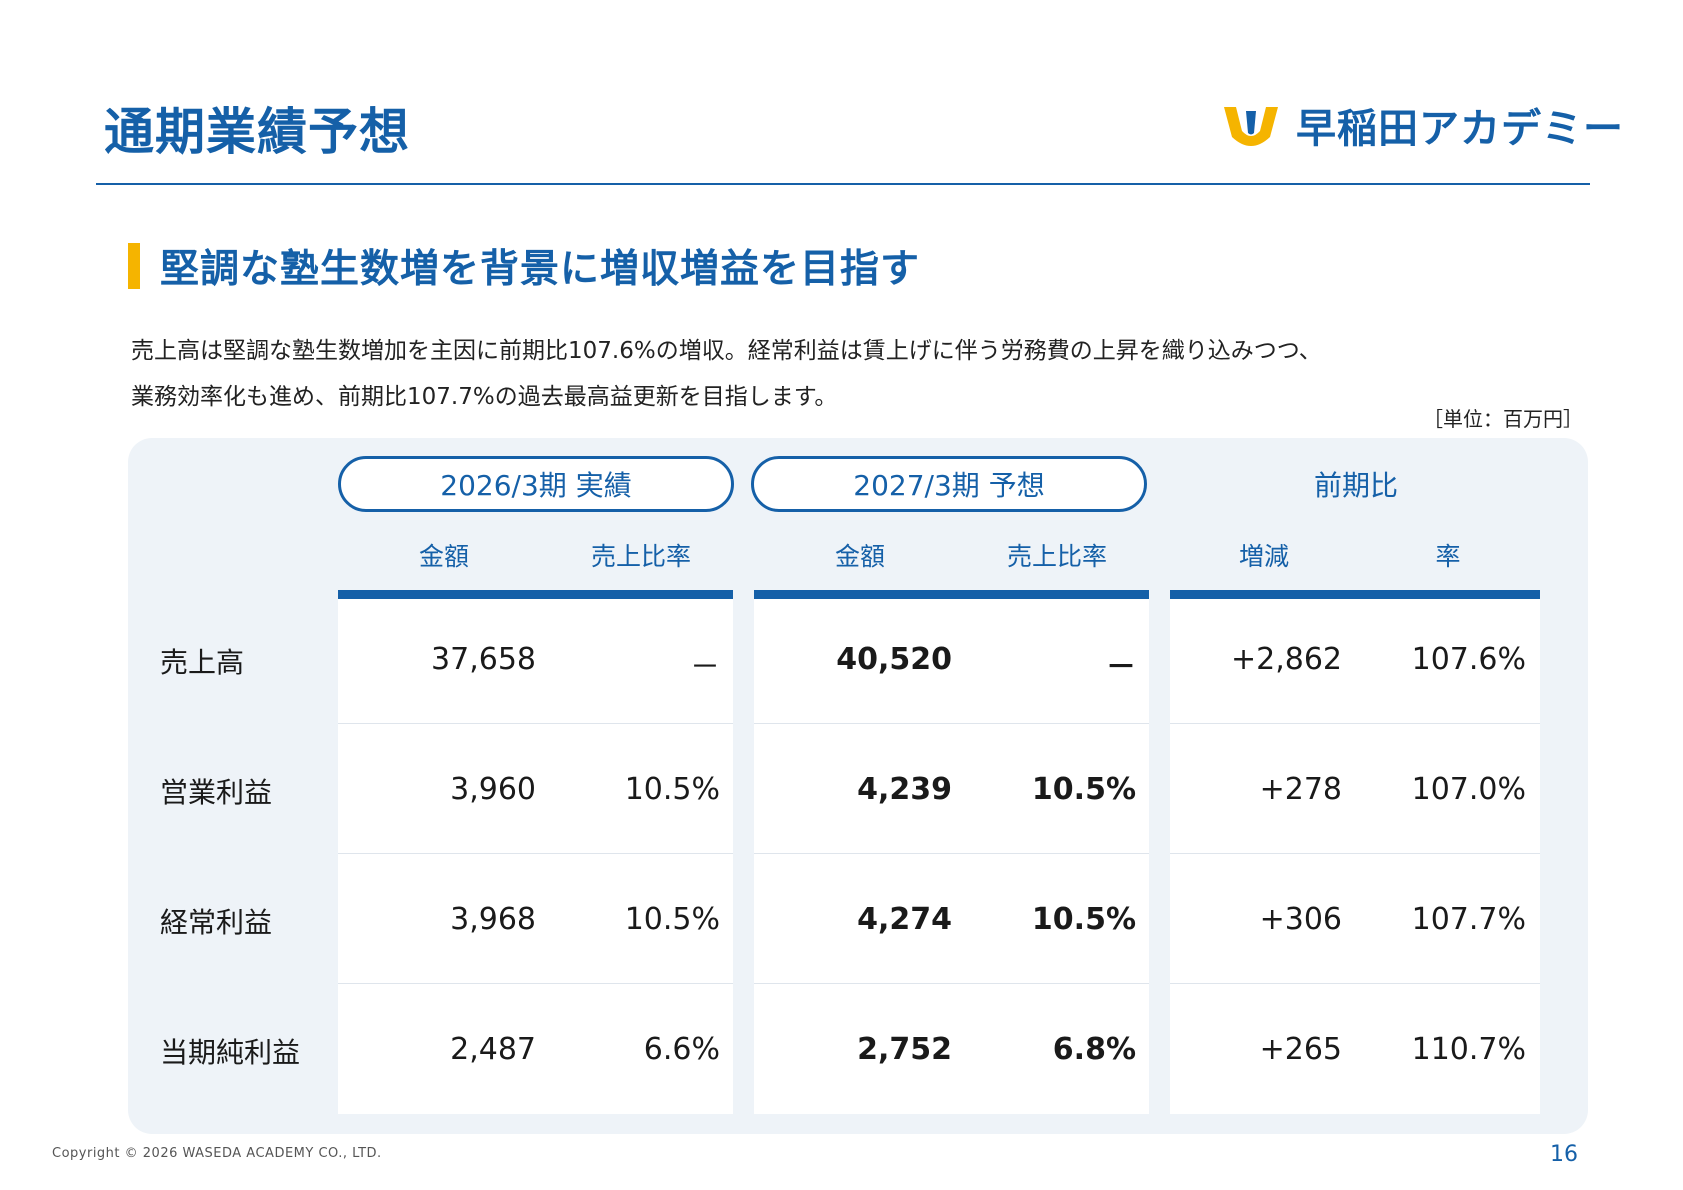 The width and height of the screenshot is (1683, 1190). I want to click on cell-value: 4,239, so click(904, 789).